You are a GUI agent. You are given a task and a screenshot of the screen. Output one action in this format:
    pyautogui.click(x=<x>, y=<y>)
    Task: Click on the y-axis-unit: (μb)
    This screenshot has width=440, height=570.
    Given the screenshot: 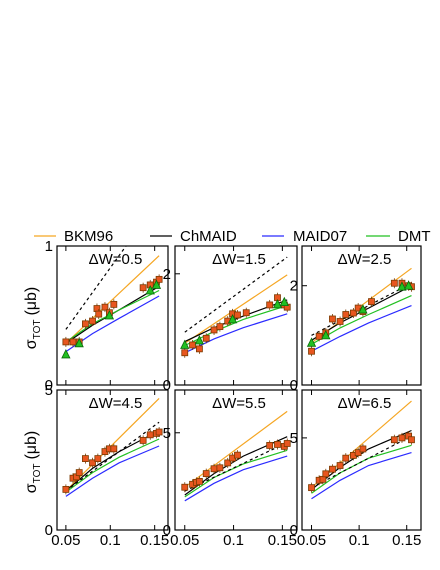 What is the action you would take?
    pyautogui.click(x=31, y=301)
    